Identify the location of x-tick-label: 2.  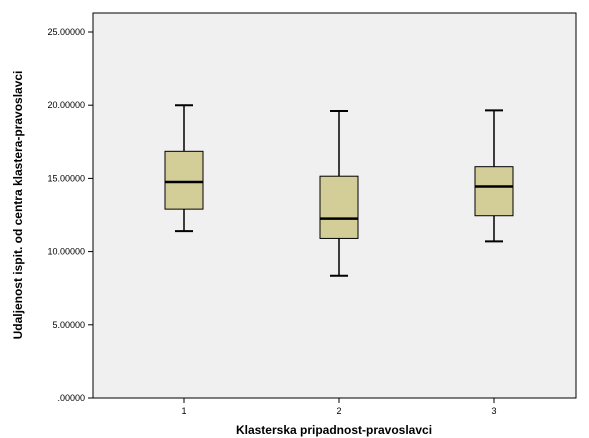
(338, 411).